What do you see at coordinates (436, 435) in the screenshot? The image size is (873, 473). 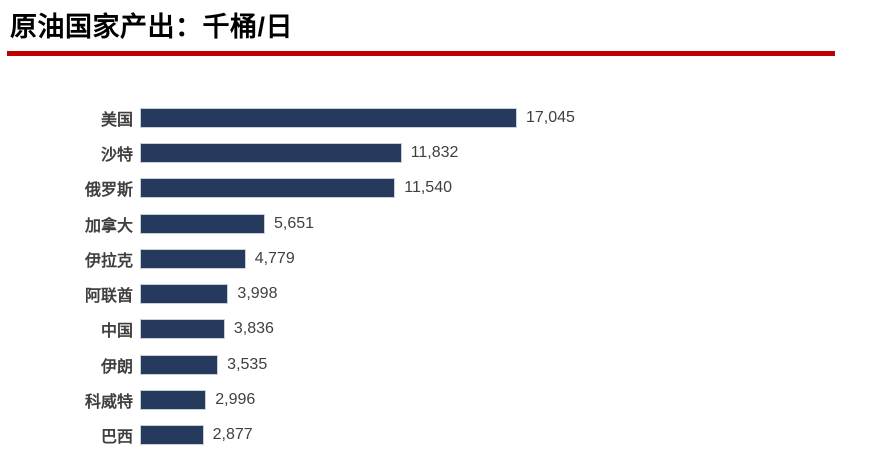 I see `bar-row: 巴西 2,877` at bounding box center [436, 435].